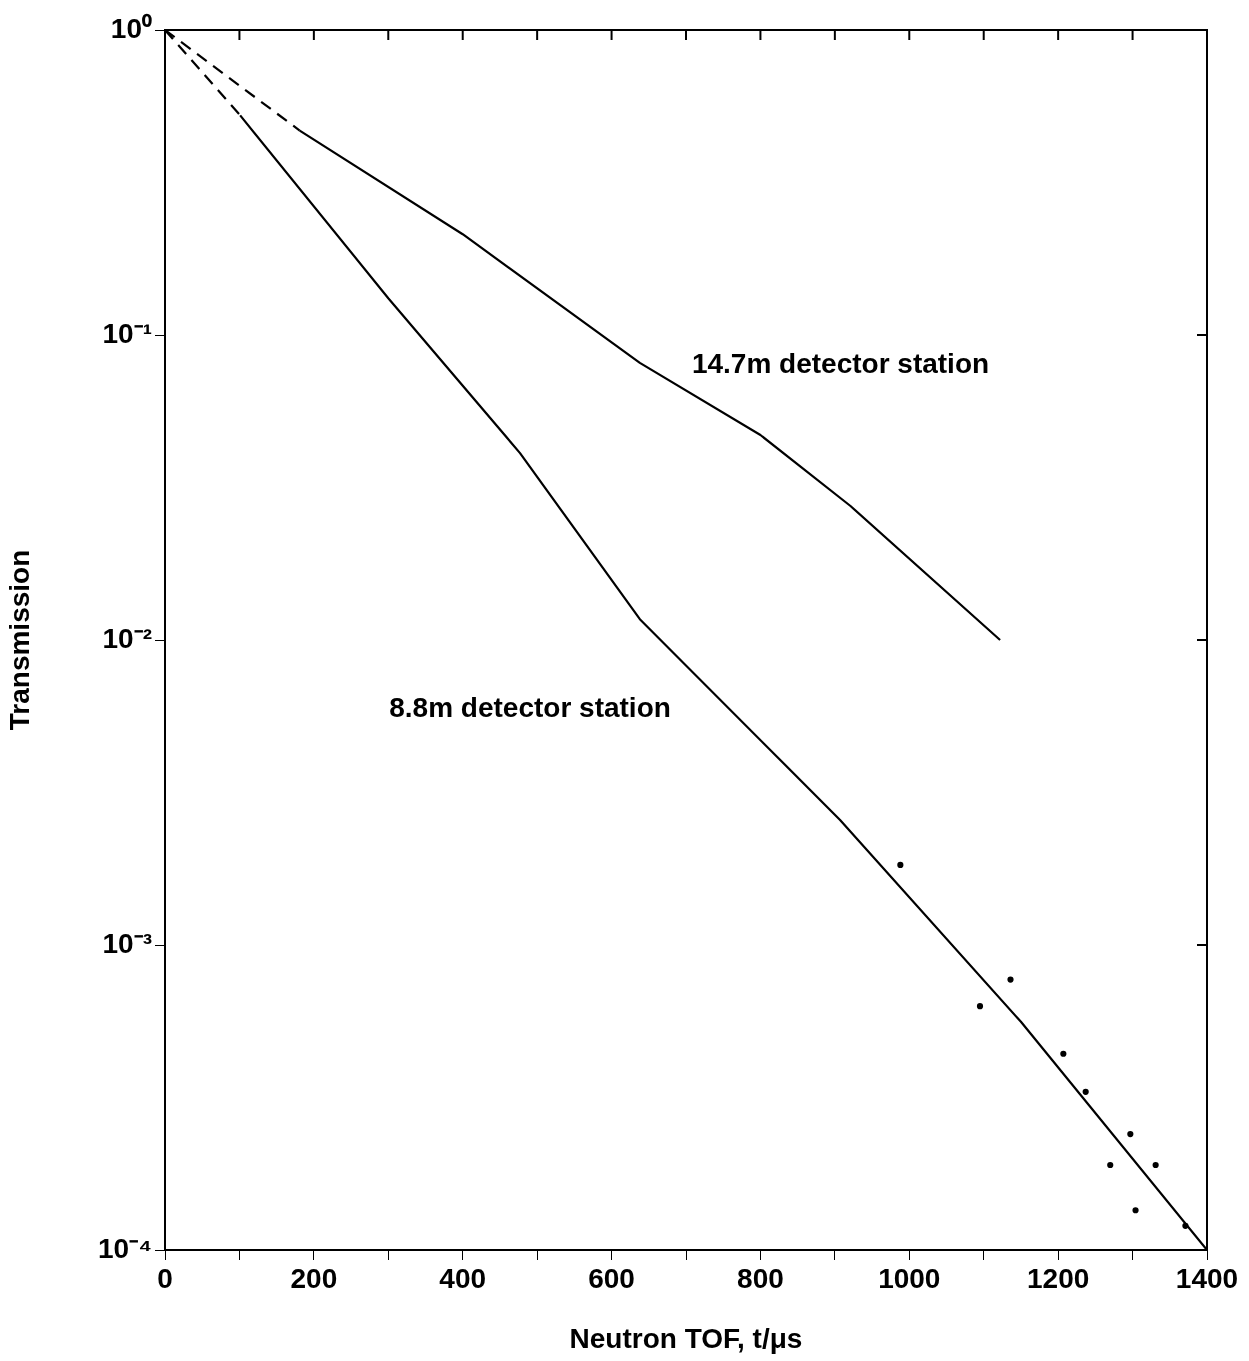 The image size is (1249, 1361). Describe the element at coordinates (840, 363) in the screenshot. I see `series-label: 14.7m detector station` at that location.